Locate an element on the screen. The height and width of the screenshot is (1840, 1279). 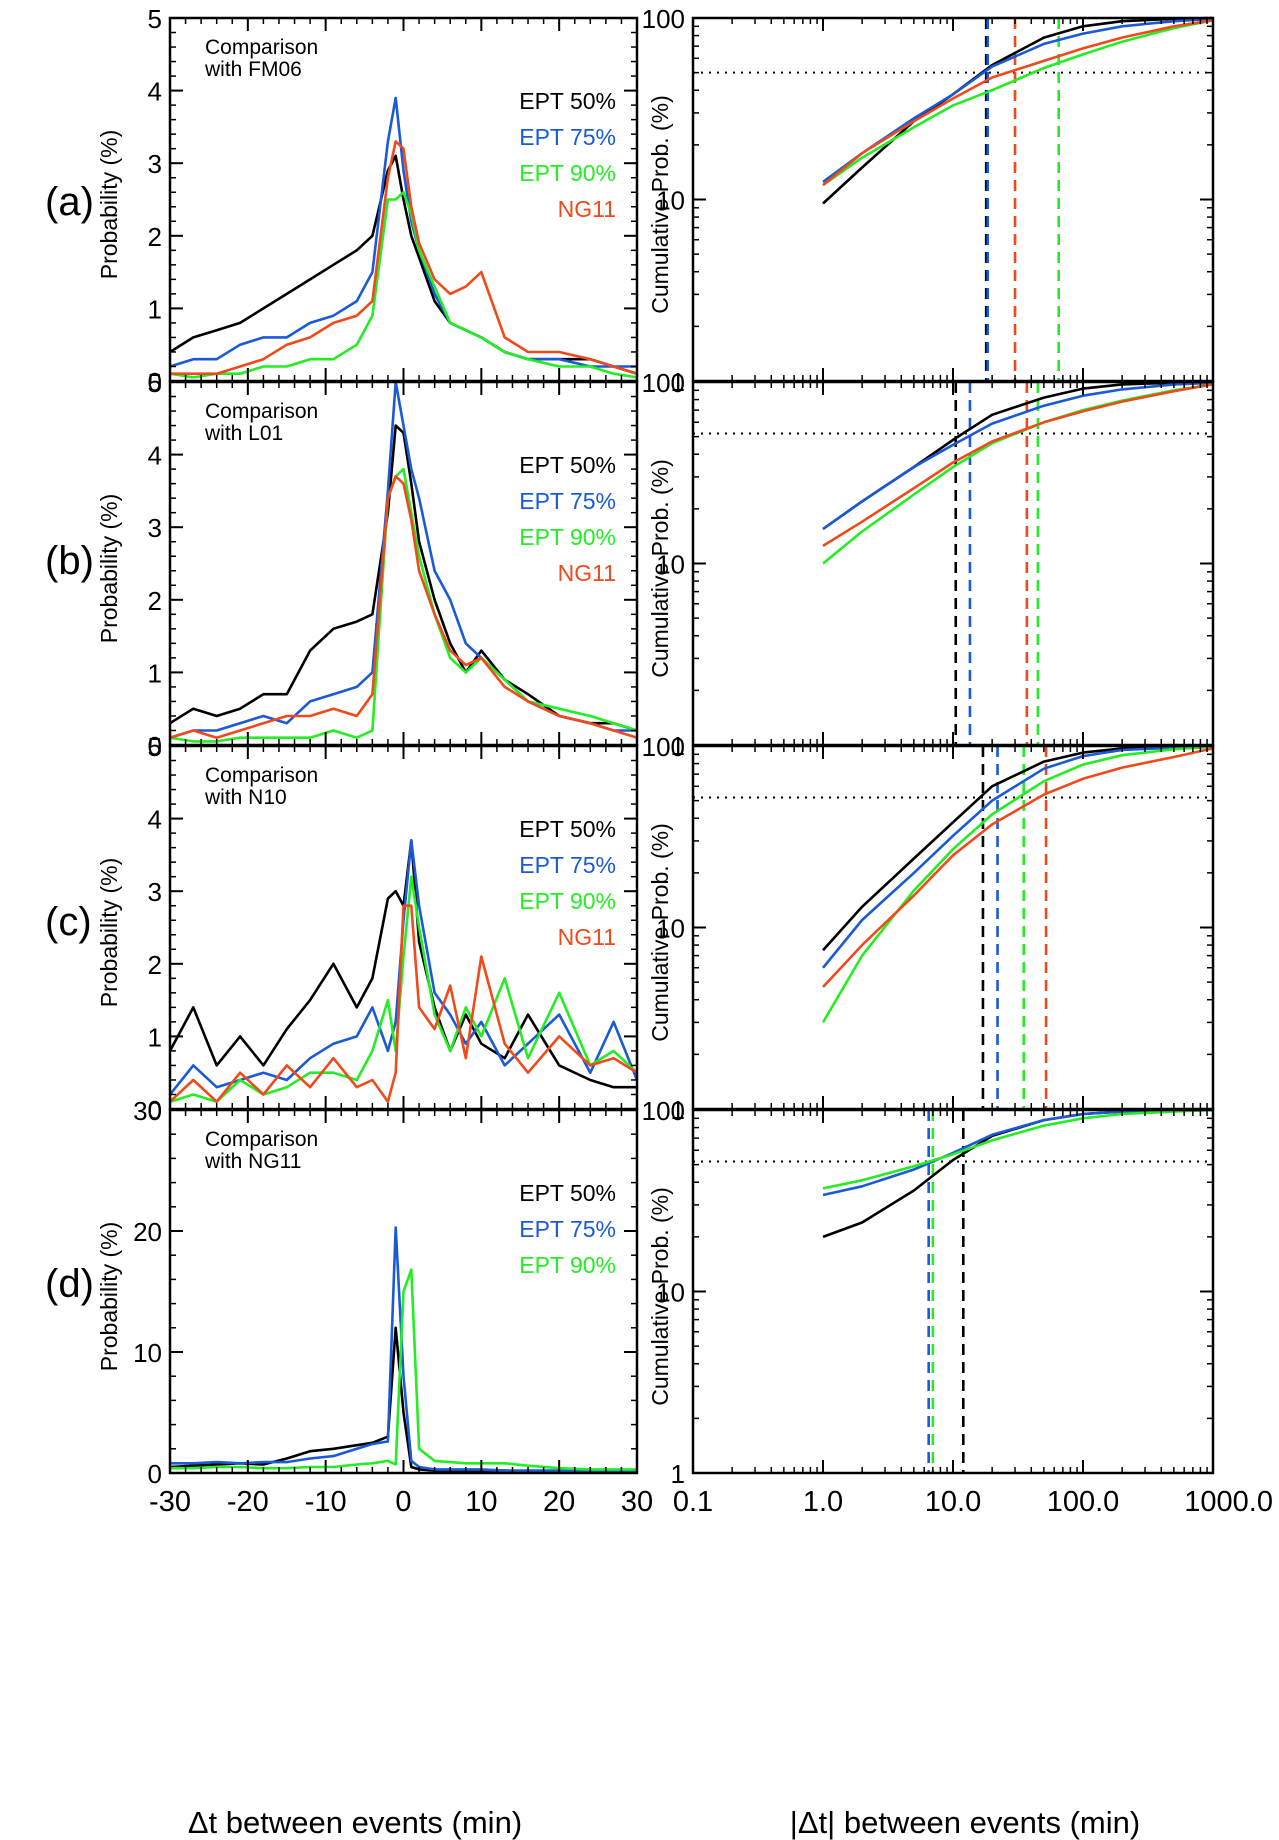
x-tick-label: 0 is located at coordinates (403, 1502).